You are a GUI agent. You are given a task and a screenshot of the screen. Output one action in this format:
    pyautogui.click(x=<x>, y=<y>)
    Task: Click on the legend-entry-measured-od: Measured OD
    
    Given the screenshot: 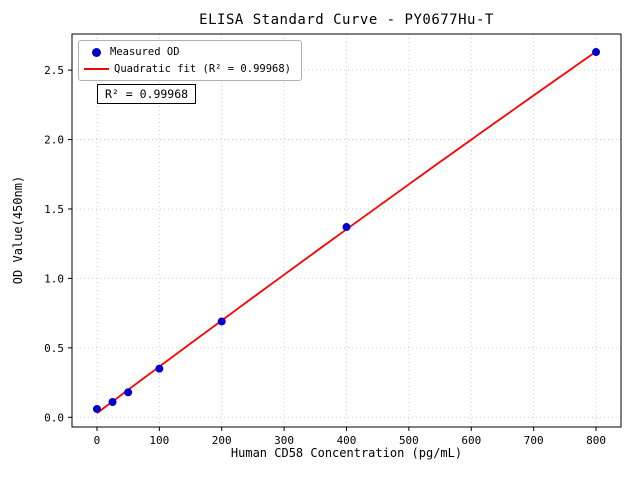 What is the action you would take?
    pyautogui.click(x=187, y=52)
    